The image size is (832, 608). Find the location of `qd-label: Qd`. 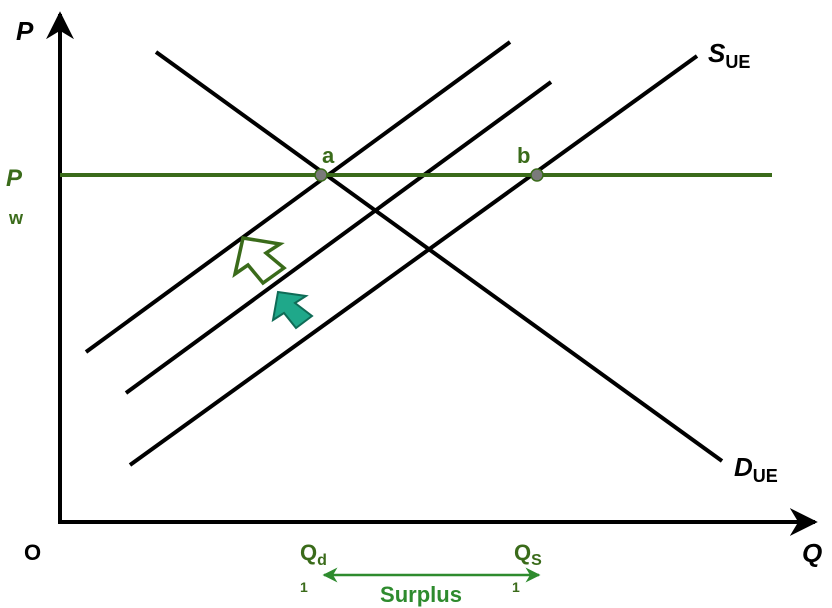

qd-label: Qd is located at coordinates (313, 554).